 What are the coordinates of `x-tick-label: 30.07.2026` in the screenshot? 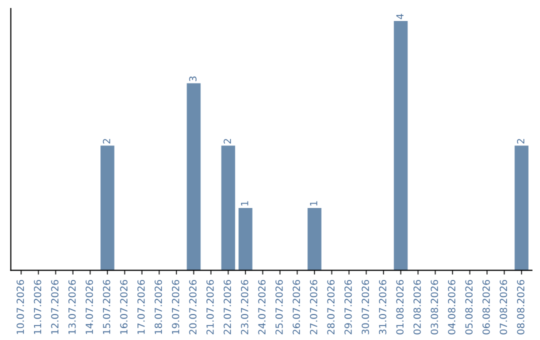 It's located at (366, 307).